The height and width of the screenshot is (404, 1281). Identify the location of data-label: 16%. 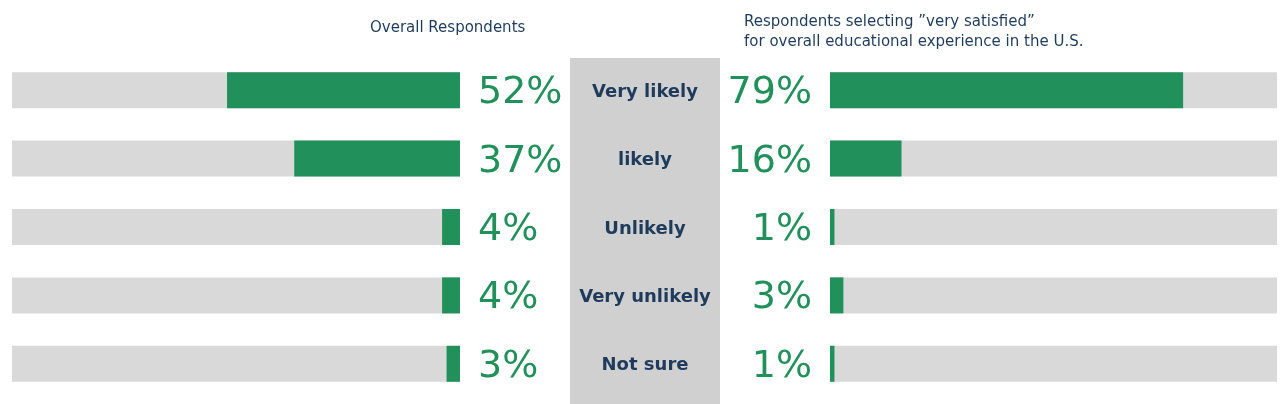
(769, 158).